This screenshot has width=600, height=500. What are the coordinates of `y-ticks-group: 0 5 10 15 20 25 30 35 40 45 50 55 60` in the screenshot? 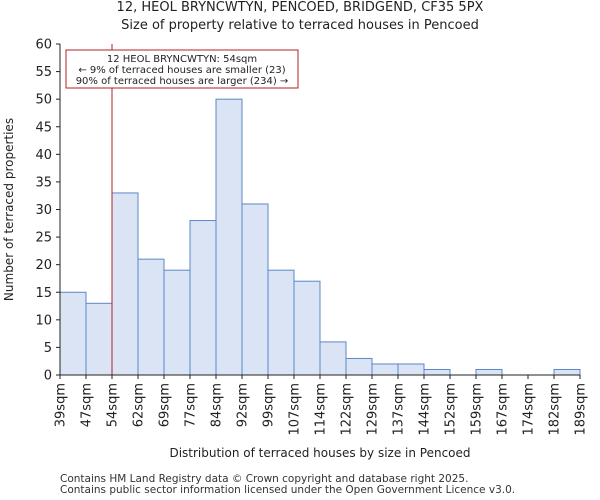 It's located at (47, 211).